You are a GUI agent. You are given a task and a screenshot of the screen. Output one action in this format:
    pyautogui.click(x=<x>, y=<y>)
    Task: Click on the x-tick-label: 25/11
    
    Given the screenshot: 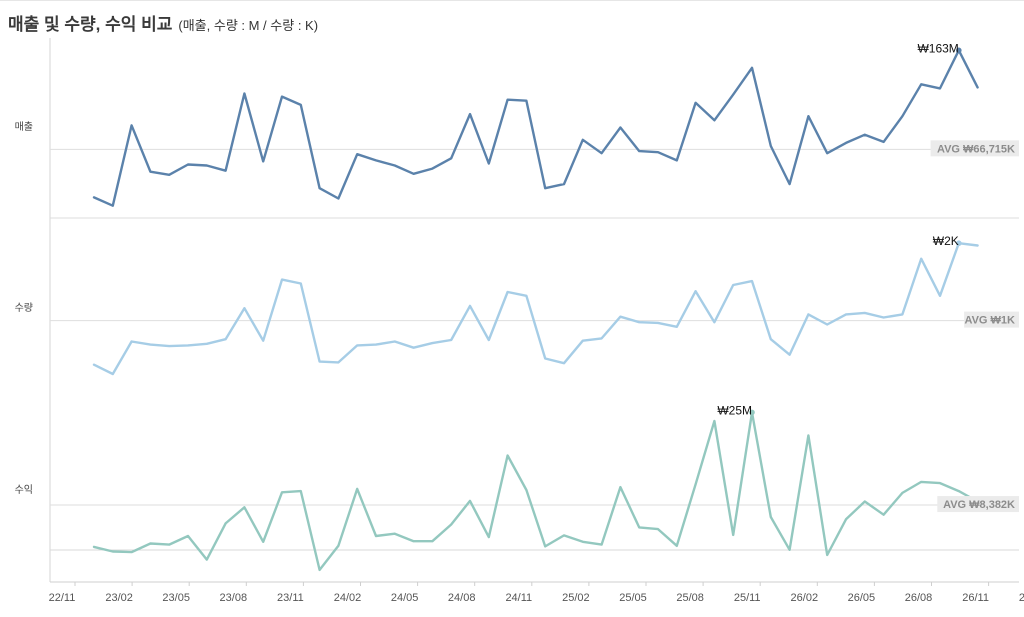 What is the action you would take?
    pyautogui.click(x=747, y=598)
    